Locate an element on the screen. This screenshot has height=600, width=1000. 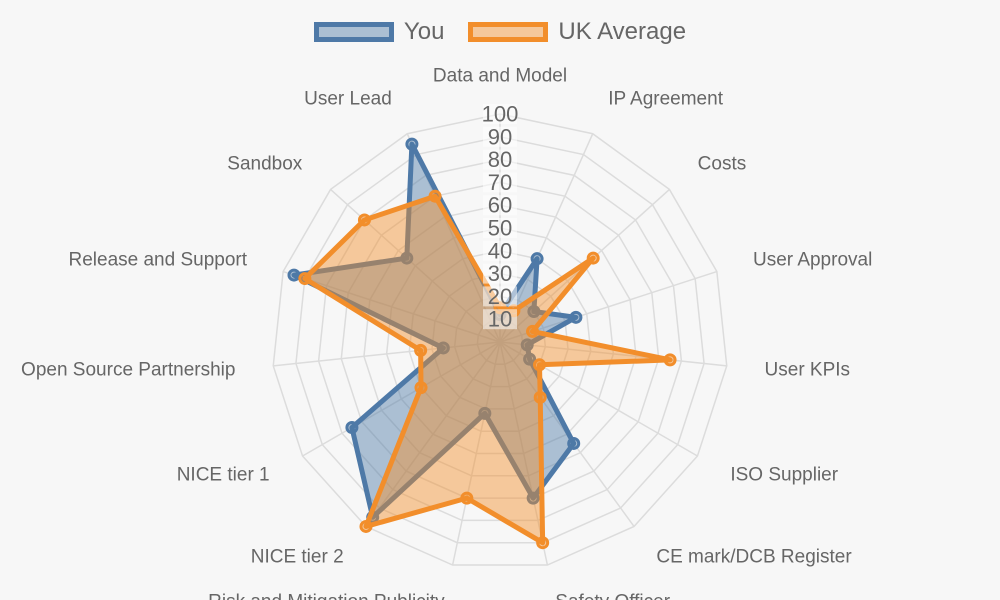
axis-label: NICE tier 2 is located at coordinates (297, 557).